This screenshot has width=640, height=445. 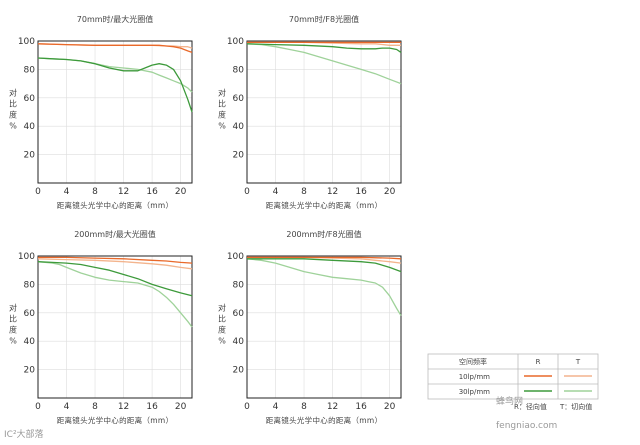 What do you see at coordinates (530, 406) in the screenshot?
I see `legend-note-r: R：径向值` at bounding box center [530, 406].